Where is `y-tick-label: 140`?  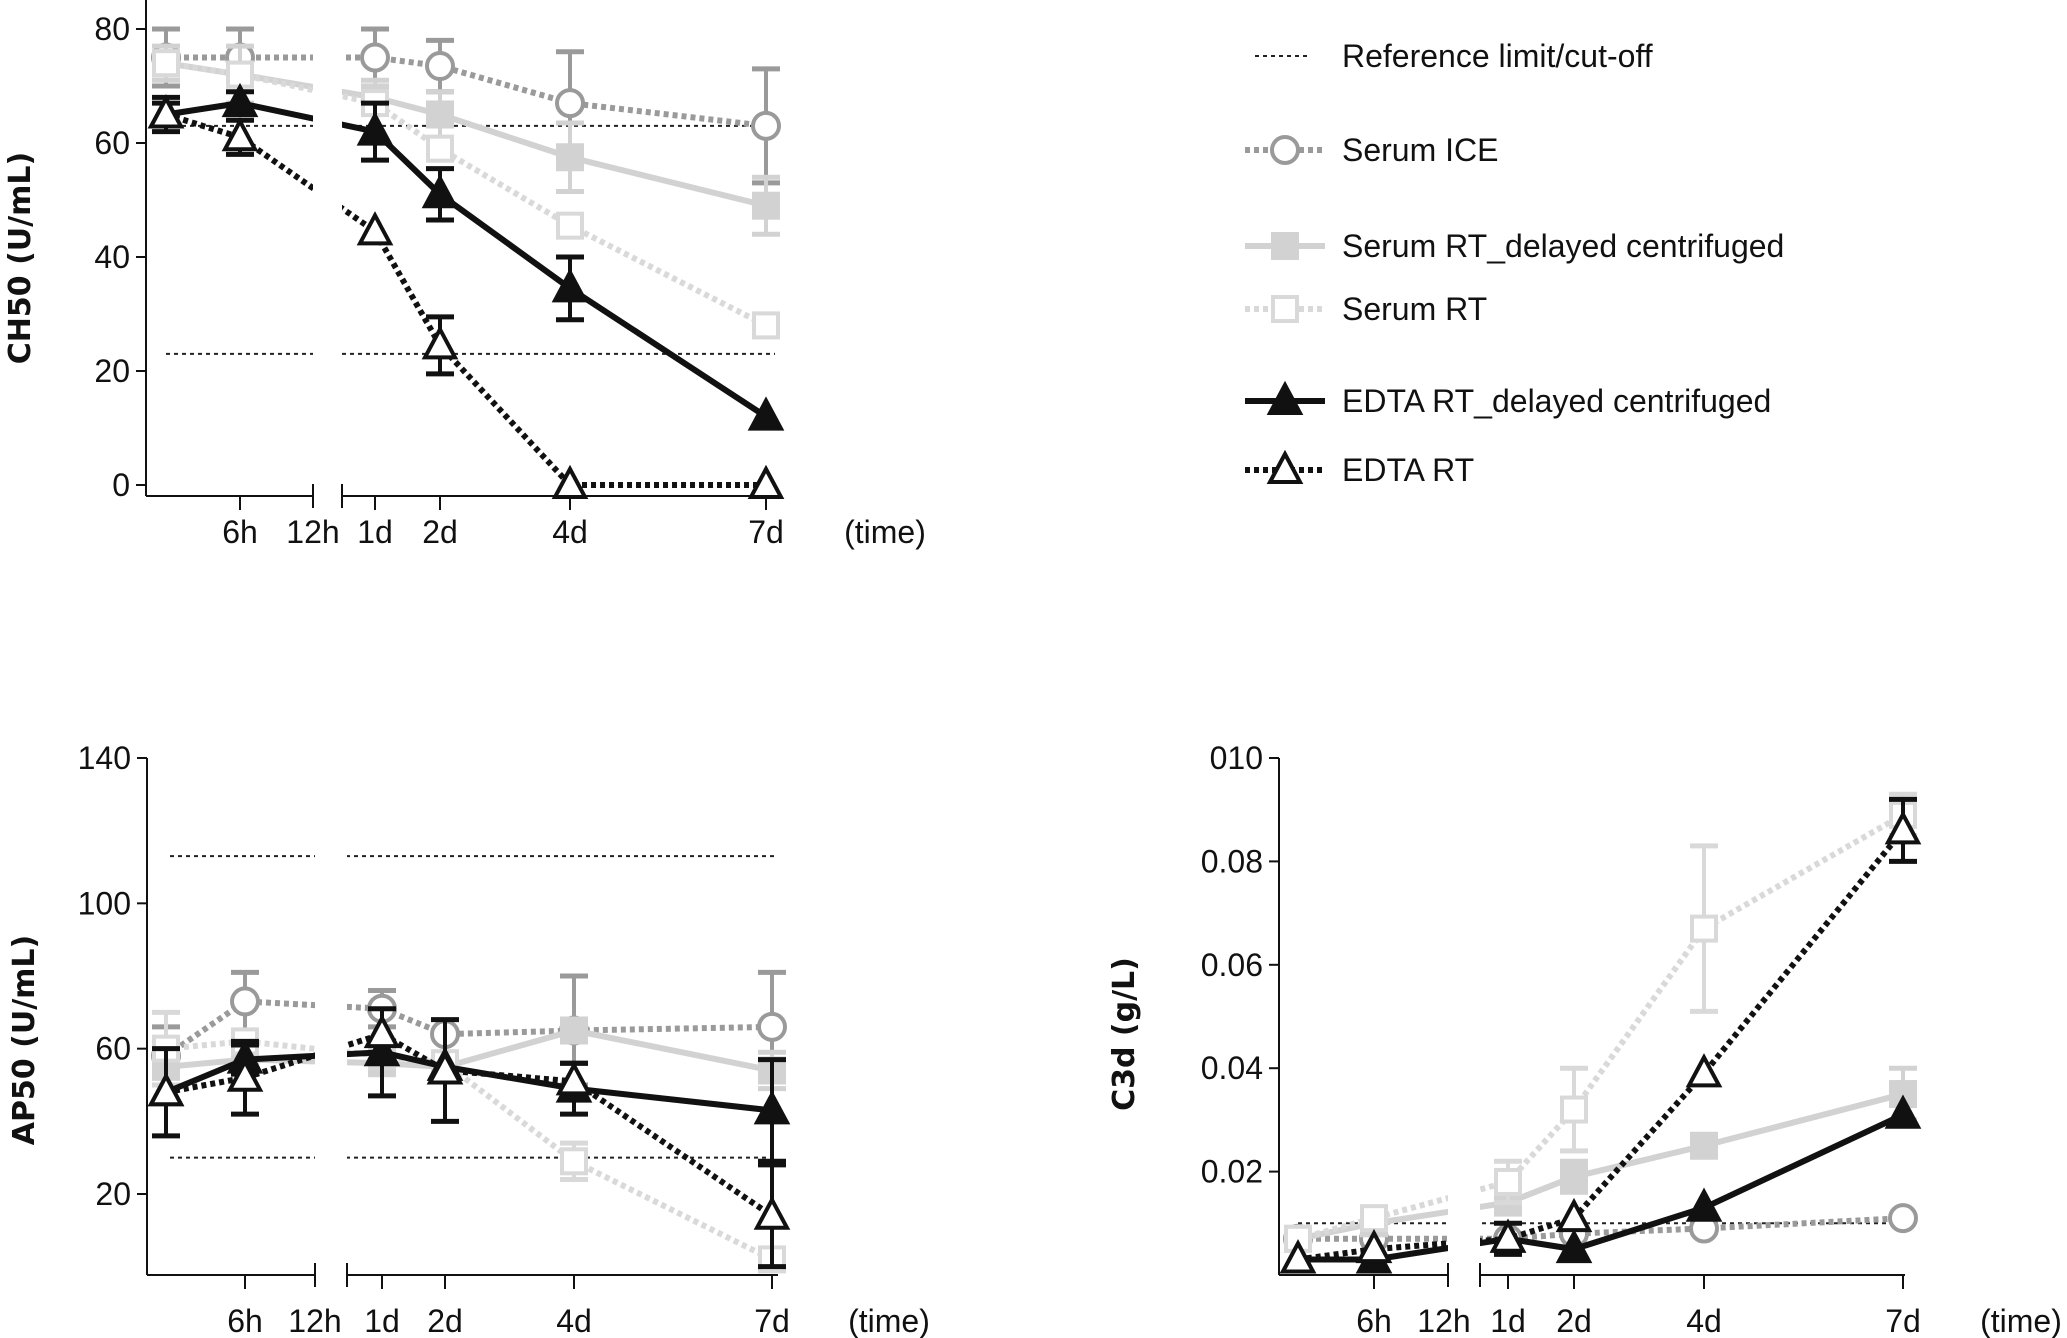
y-tick-label: 140 is located at coordinates (104, 758).